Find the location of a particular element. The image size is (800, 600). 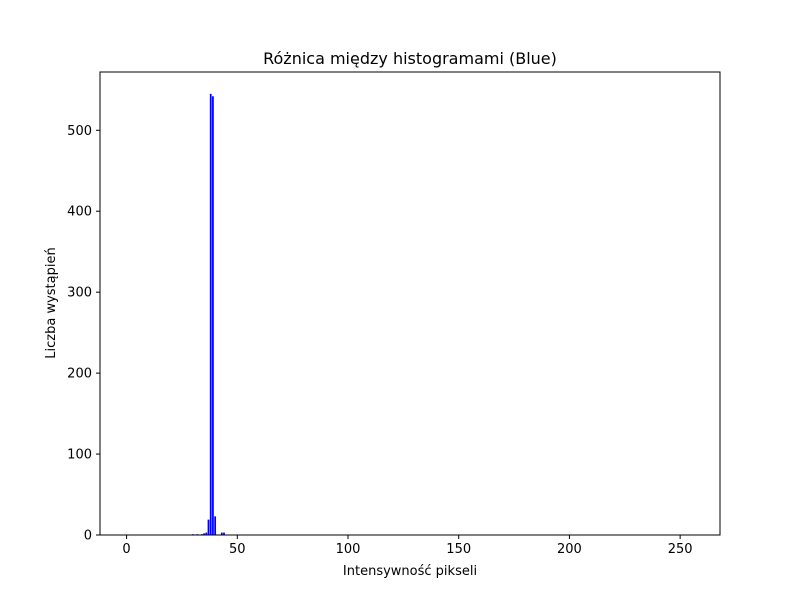

y-tick-label: 400 is located at coordinates (79, 212).